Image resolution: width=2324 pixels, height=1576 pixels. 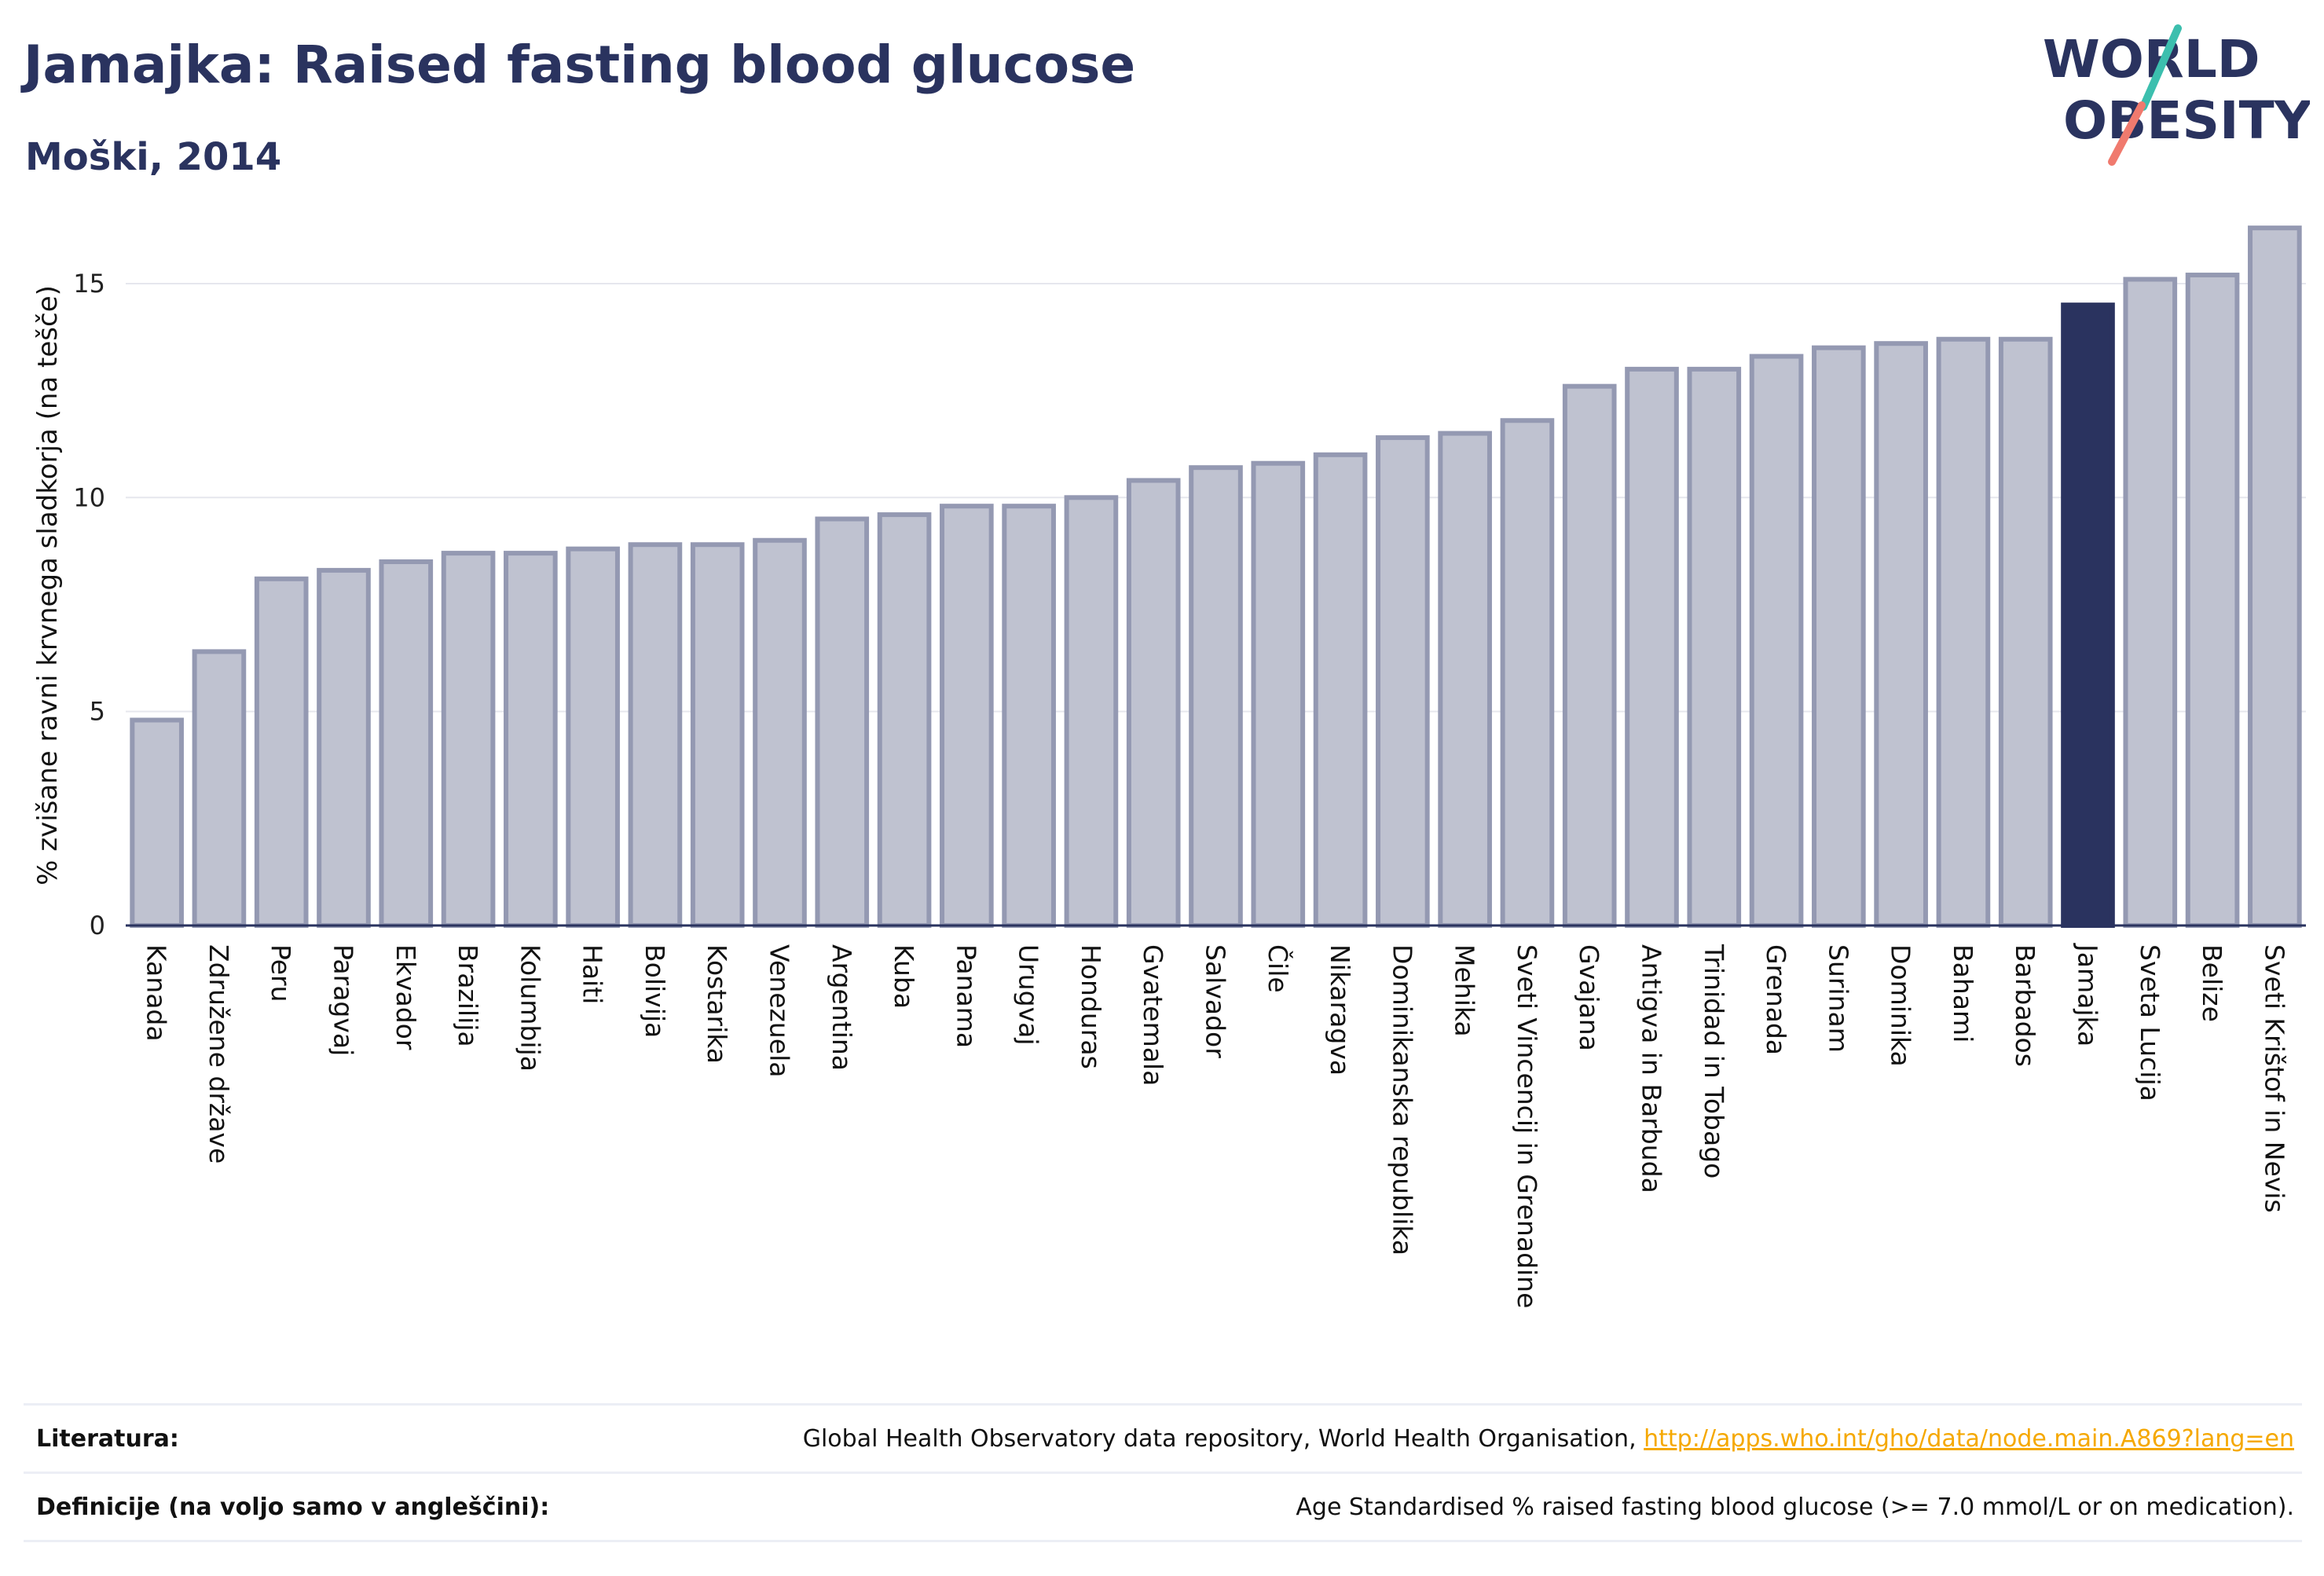 What do you see at coordinates (1215, 1001) in the screenshot?
I see `x-tick-label: Salvador` at bounding box center [1215, 1001].